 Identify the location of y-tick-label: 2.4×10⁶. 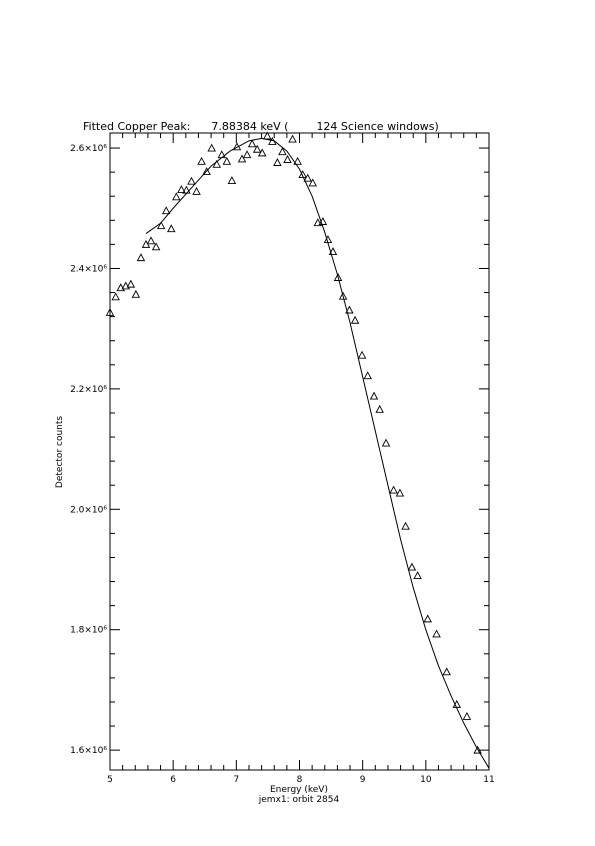
(88, 269).